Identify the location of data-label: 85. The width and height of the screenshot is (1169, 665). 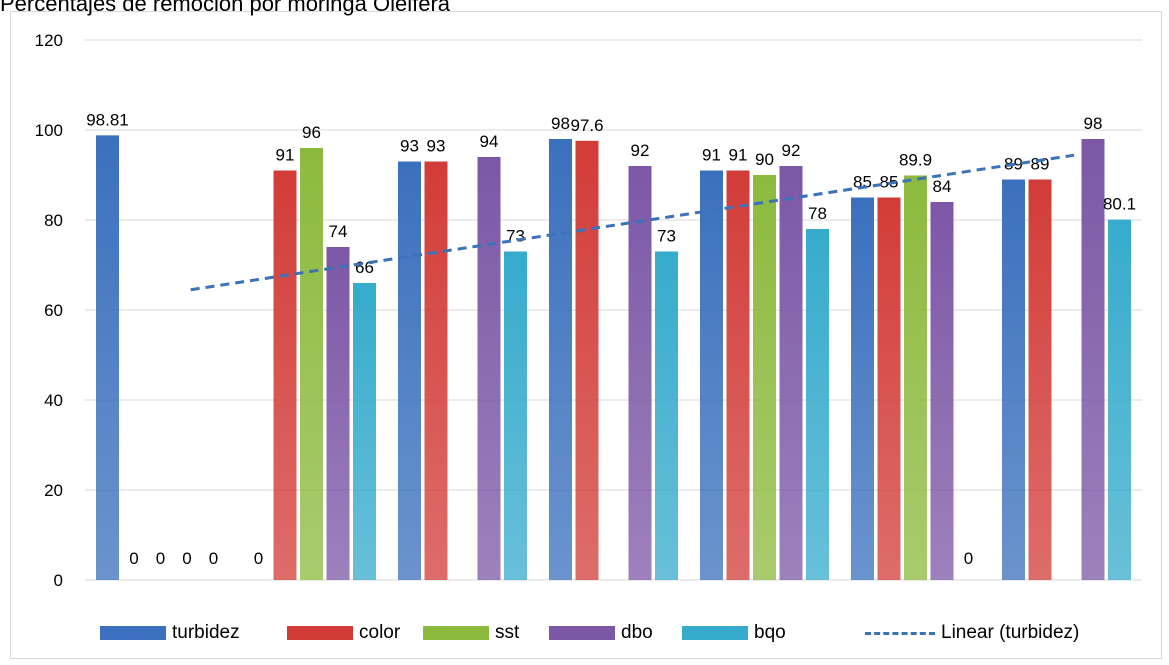
(862, 182).